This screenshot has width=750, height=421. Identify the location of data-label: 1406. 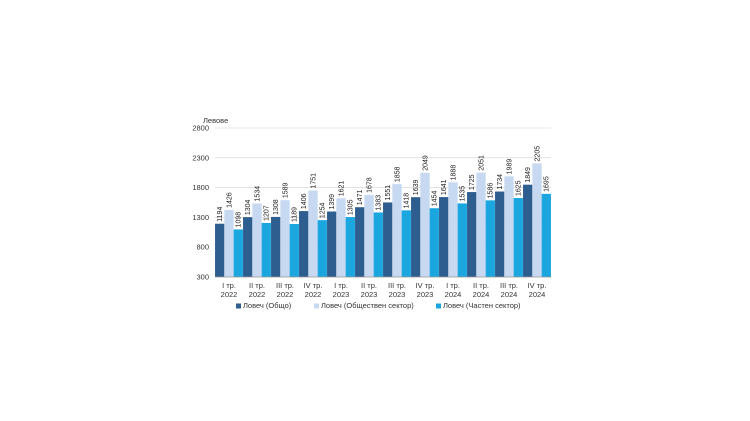
(304, 201).